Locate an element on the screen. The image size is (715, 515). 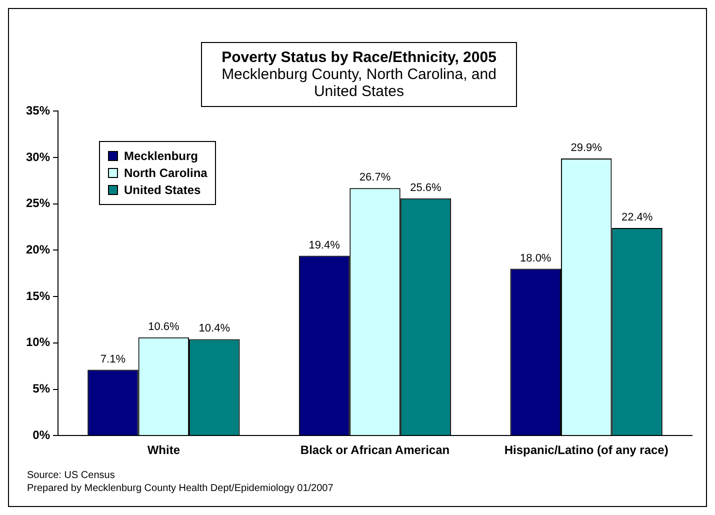
data-label: 22.4% is located at coordinates (637, 218).